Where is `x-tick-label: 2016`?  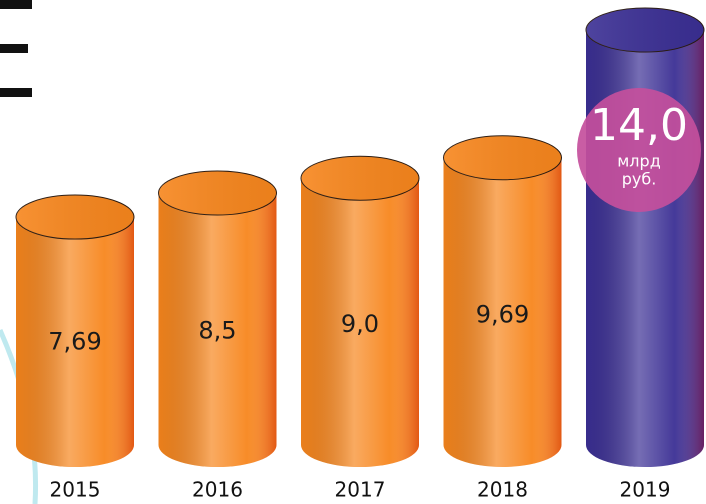
x-tick-label: 2016 is located at coordinates (217, 490).